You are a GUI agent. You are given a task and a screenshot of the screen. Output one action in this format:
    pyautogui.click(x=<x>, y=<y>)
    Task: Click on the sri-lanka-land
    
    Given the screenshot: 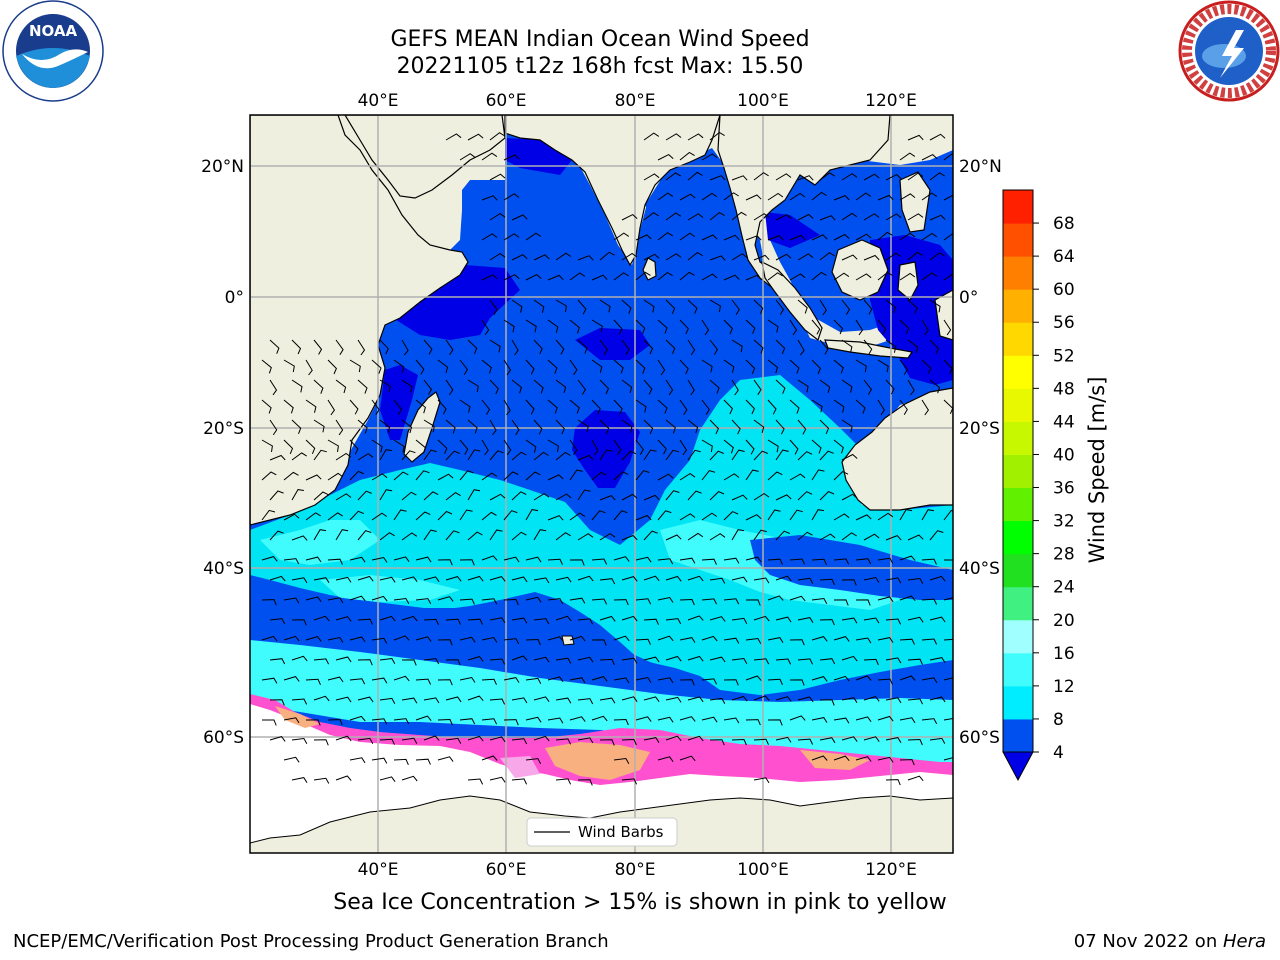 What is the action you would take?
    pyautogui.click(x=649, y=269)
    